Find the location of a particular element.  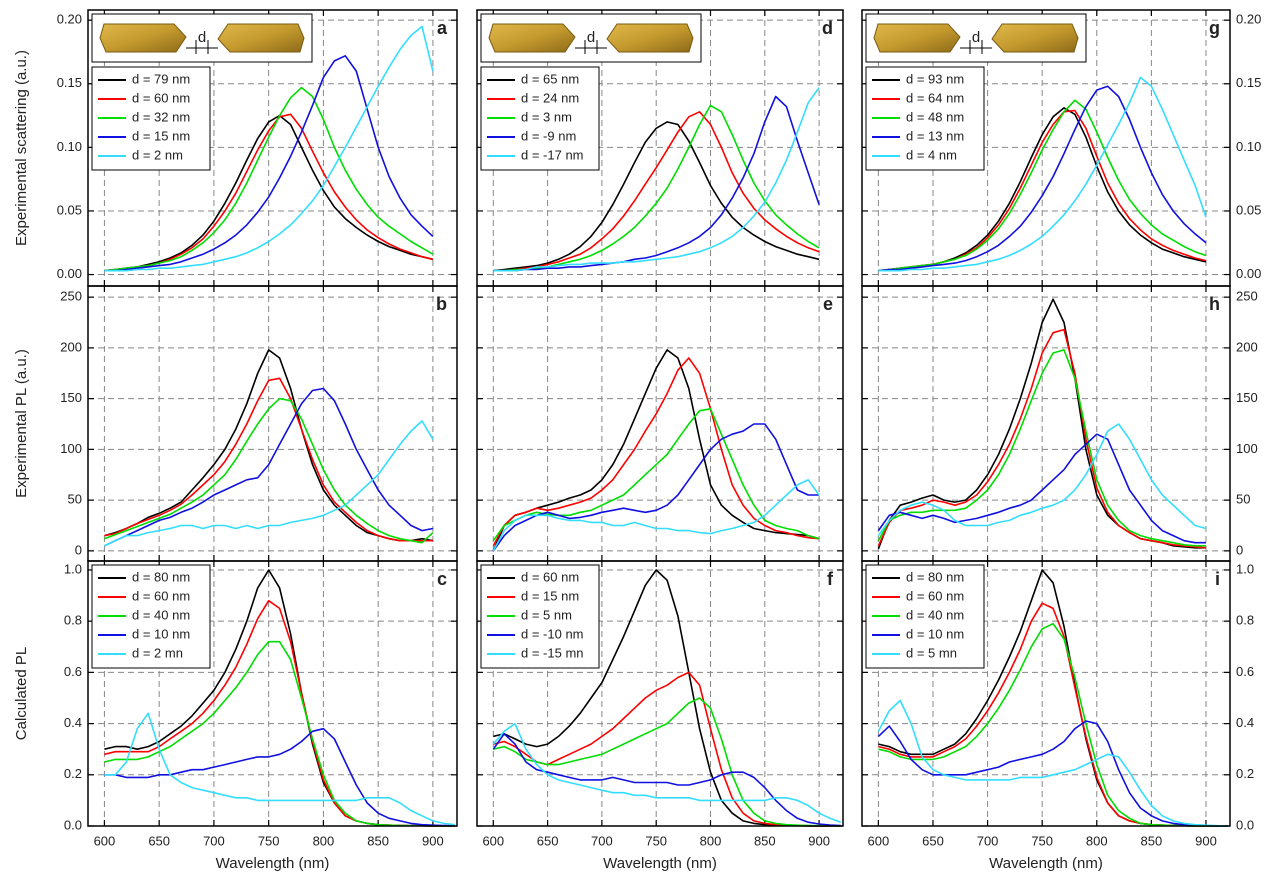

panel-letter: e is located at coordinates (828, 304).